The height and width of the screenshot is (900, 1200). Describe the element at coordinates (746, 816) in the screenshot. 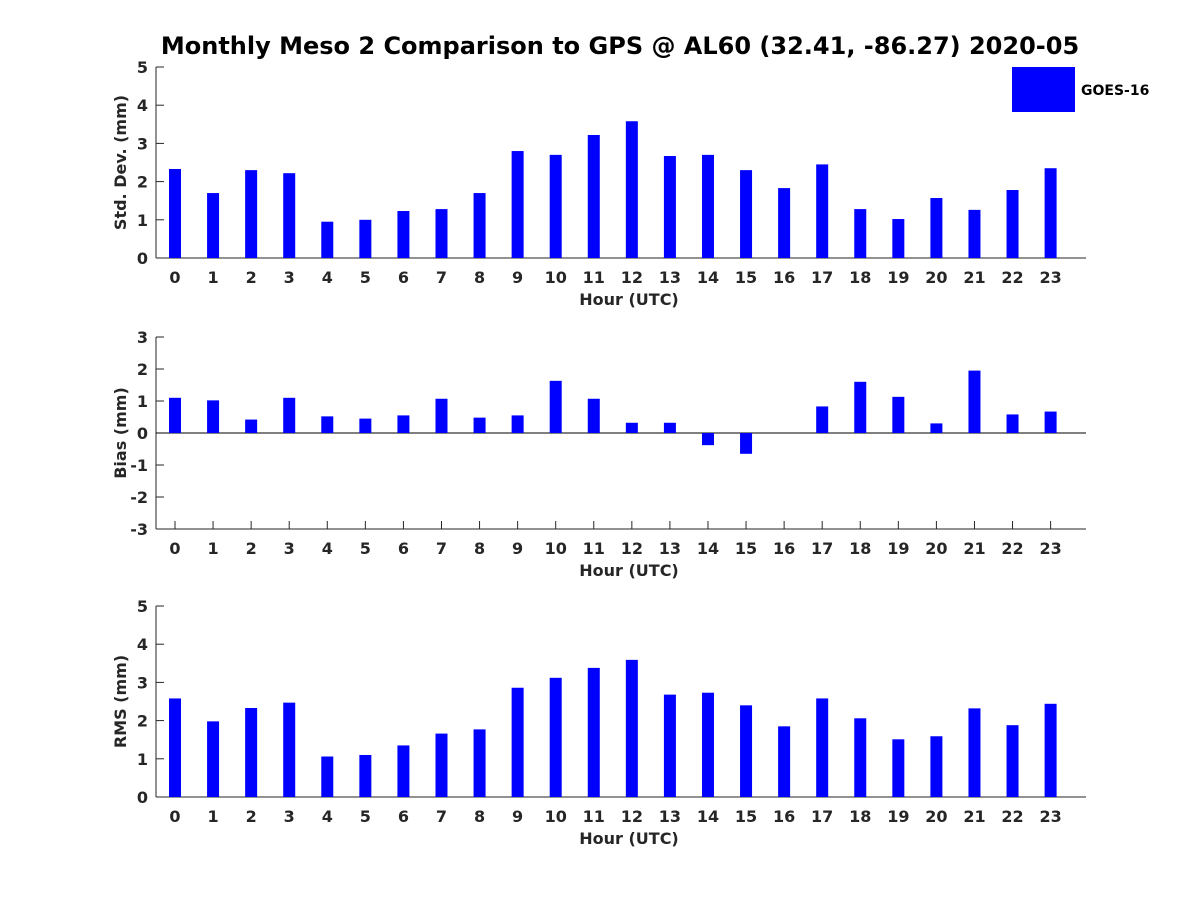

I see `x-tick-label: 15` at that location.